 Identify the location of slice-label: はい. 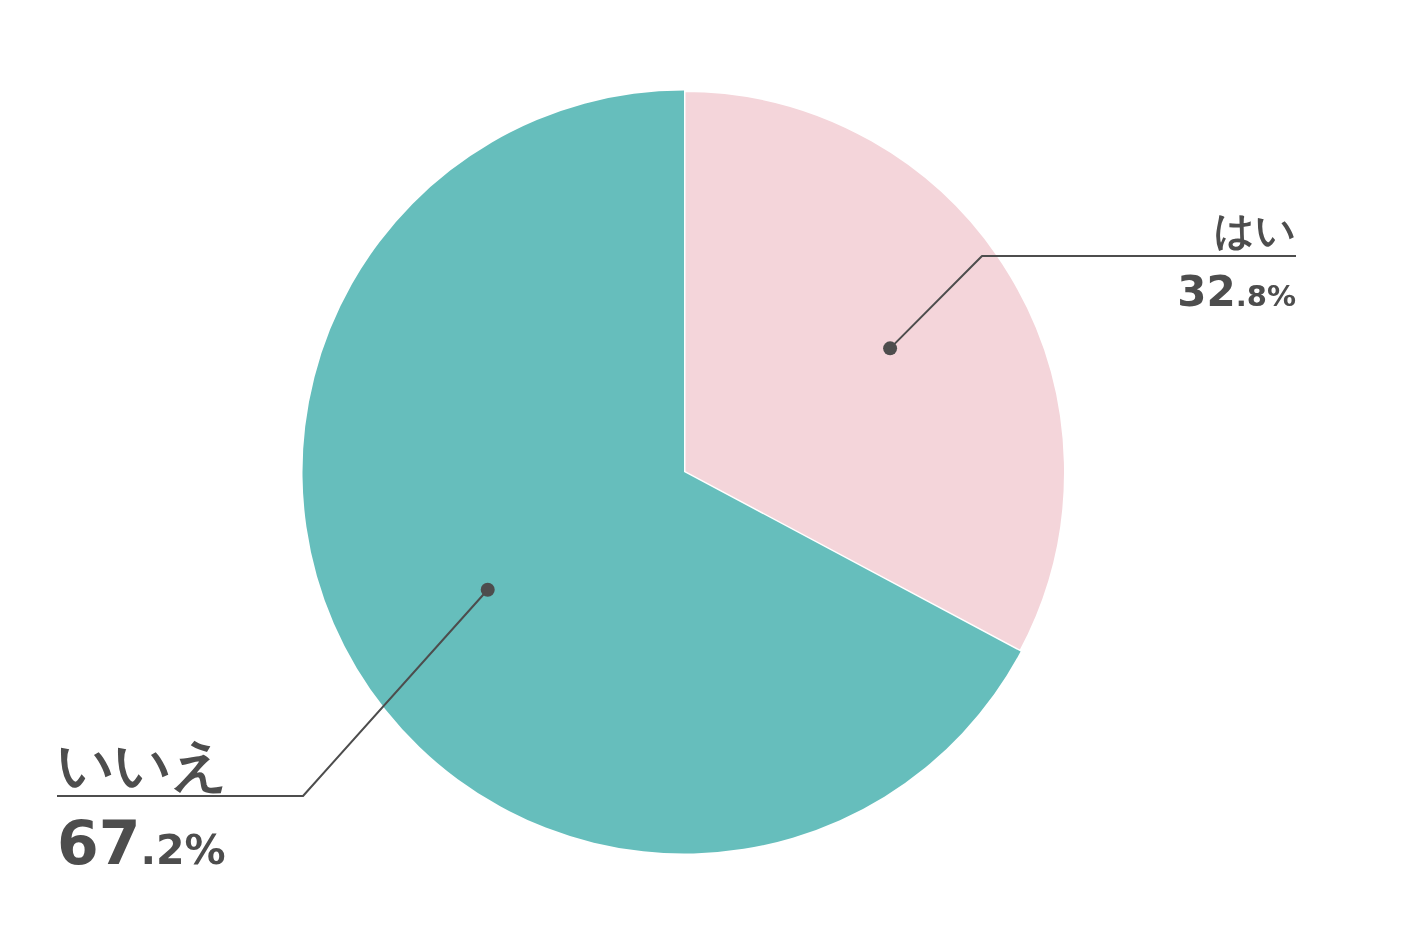
(1255, 230).